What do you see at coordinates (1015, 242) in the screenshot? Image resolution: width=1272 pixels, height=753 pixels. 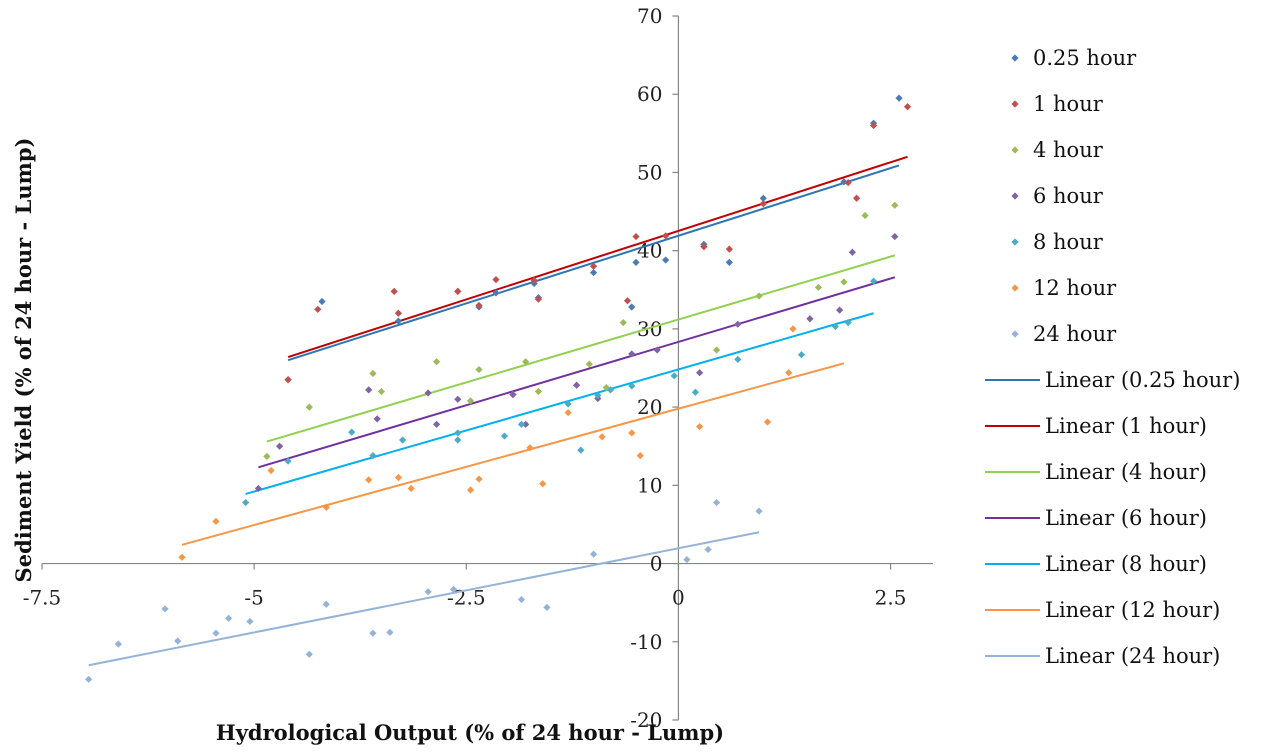 I see `legend-marker` at bounding box center [1015, 242].